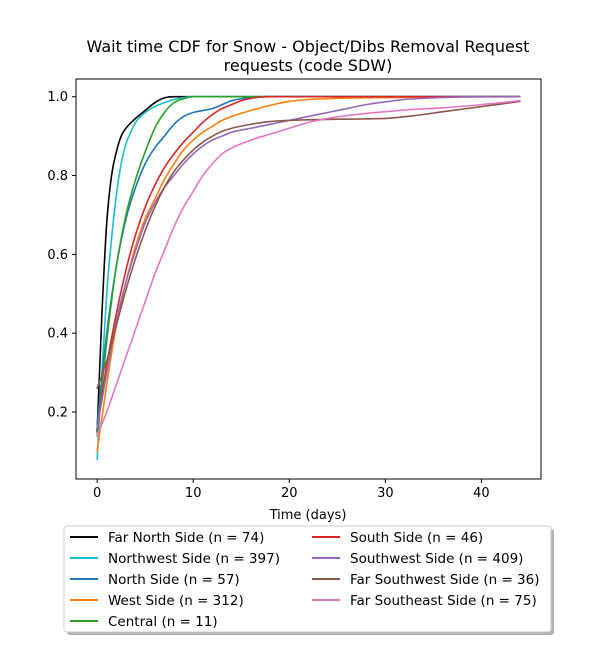 This screenshot has height=650, width=600. What do you see at coordinates (176, 601) in the screenshot?
I see `legend-label-3: West Side (n = 312)` at bounding box center [176, 601].